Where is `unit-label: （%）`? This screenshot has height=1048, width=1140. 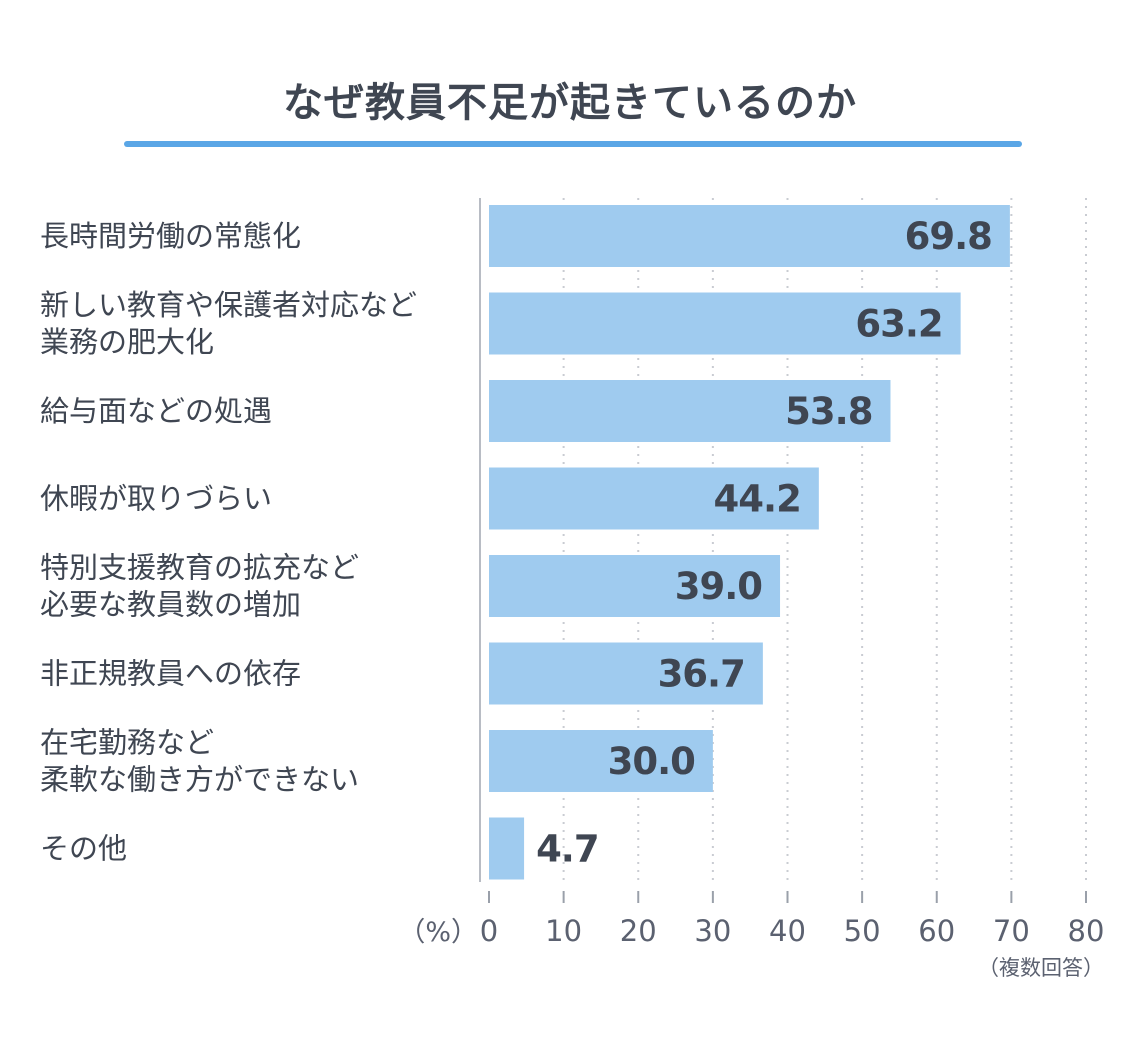 unit-label: （%） is located at coordinates (438, 932).